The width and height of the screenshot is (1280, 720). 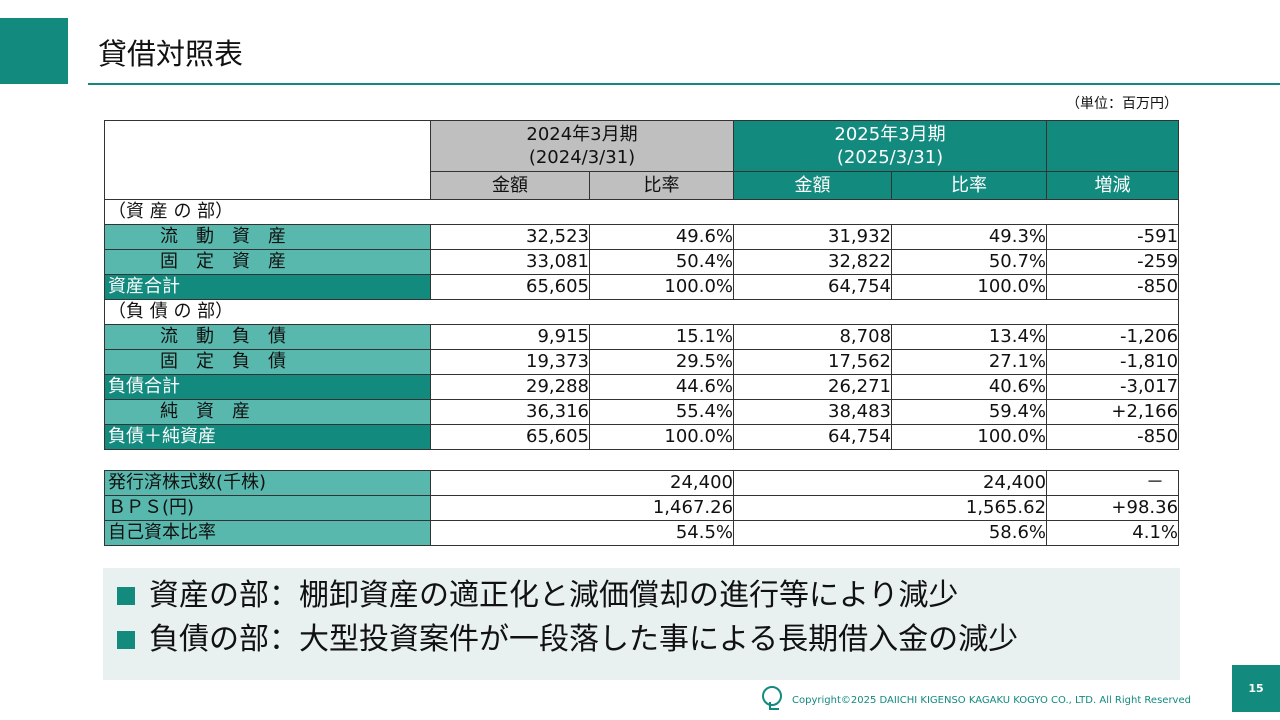 What do you see at coordinates (582, 134) in the screenshot?
I see `prev-period-line1: 2024年3月期` at bounding box center [582, 134].